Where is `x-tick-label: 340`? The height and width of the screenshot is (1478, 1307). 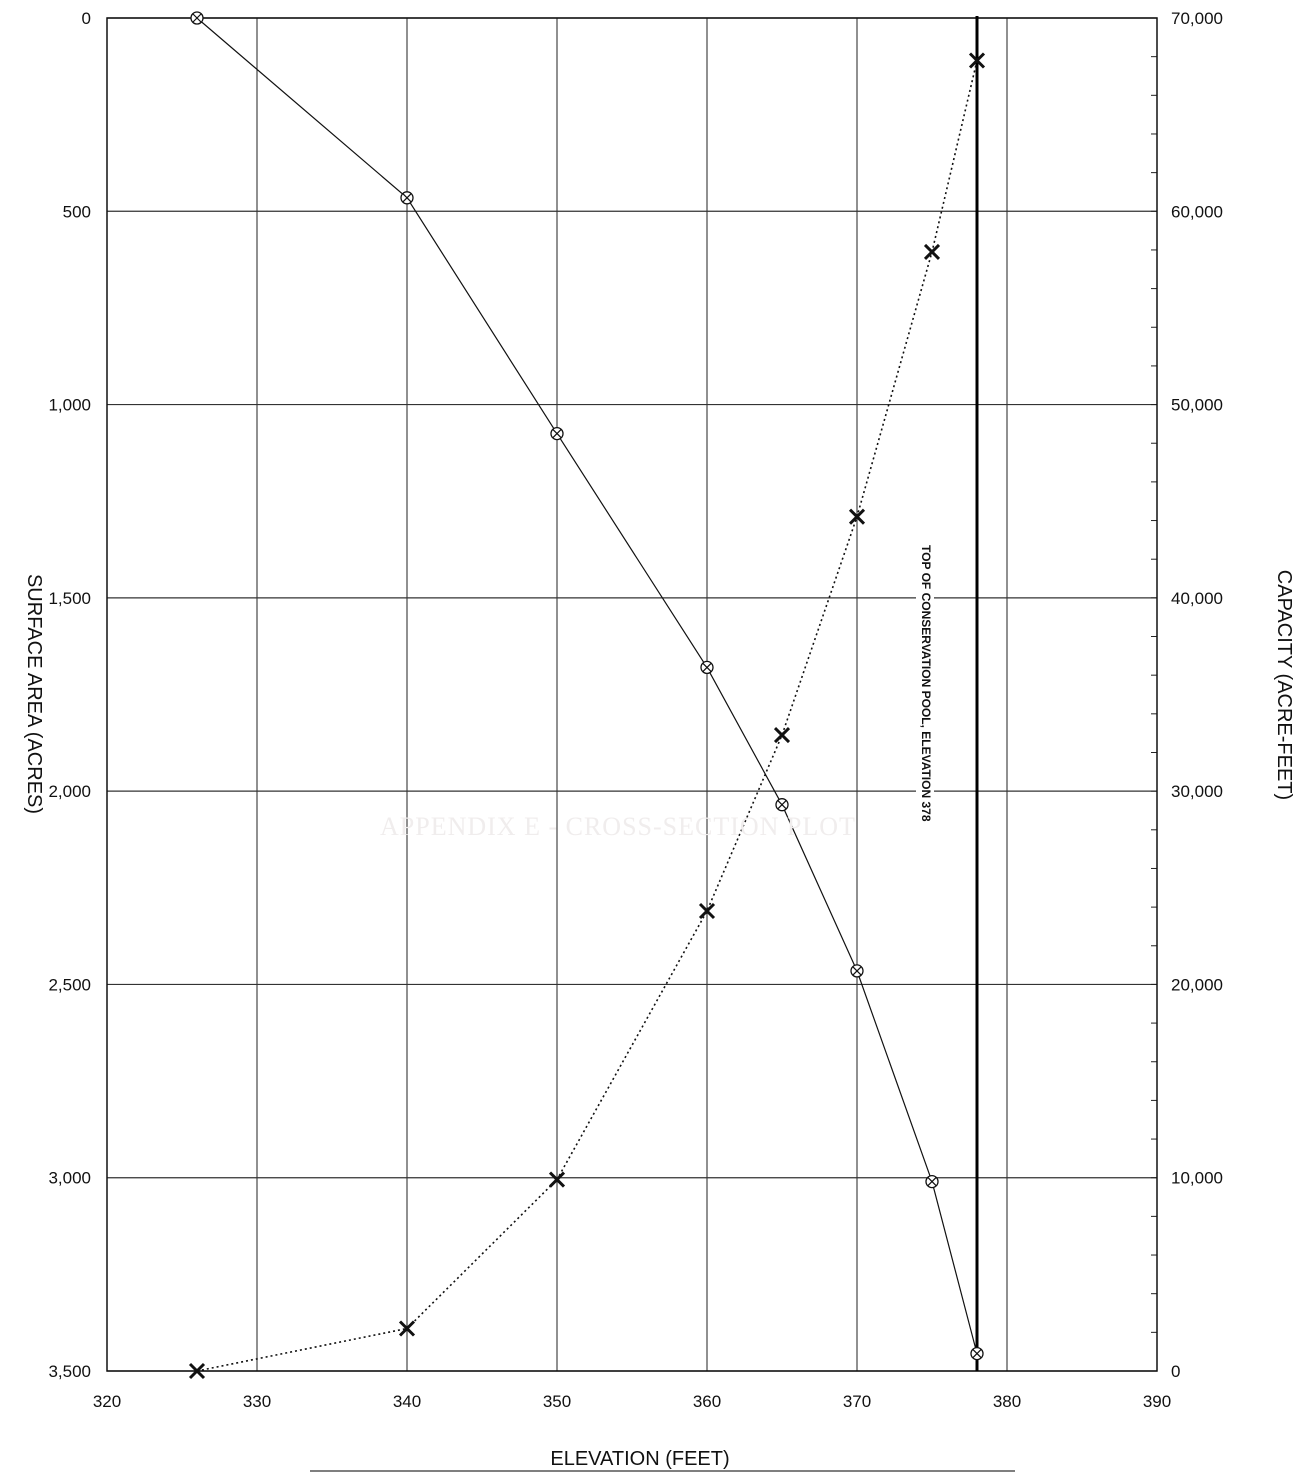
x-tick-label: 340 is located at coordinates (407, 1401).